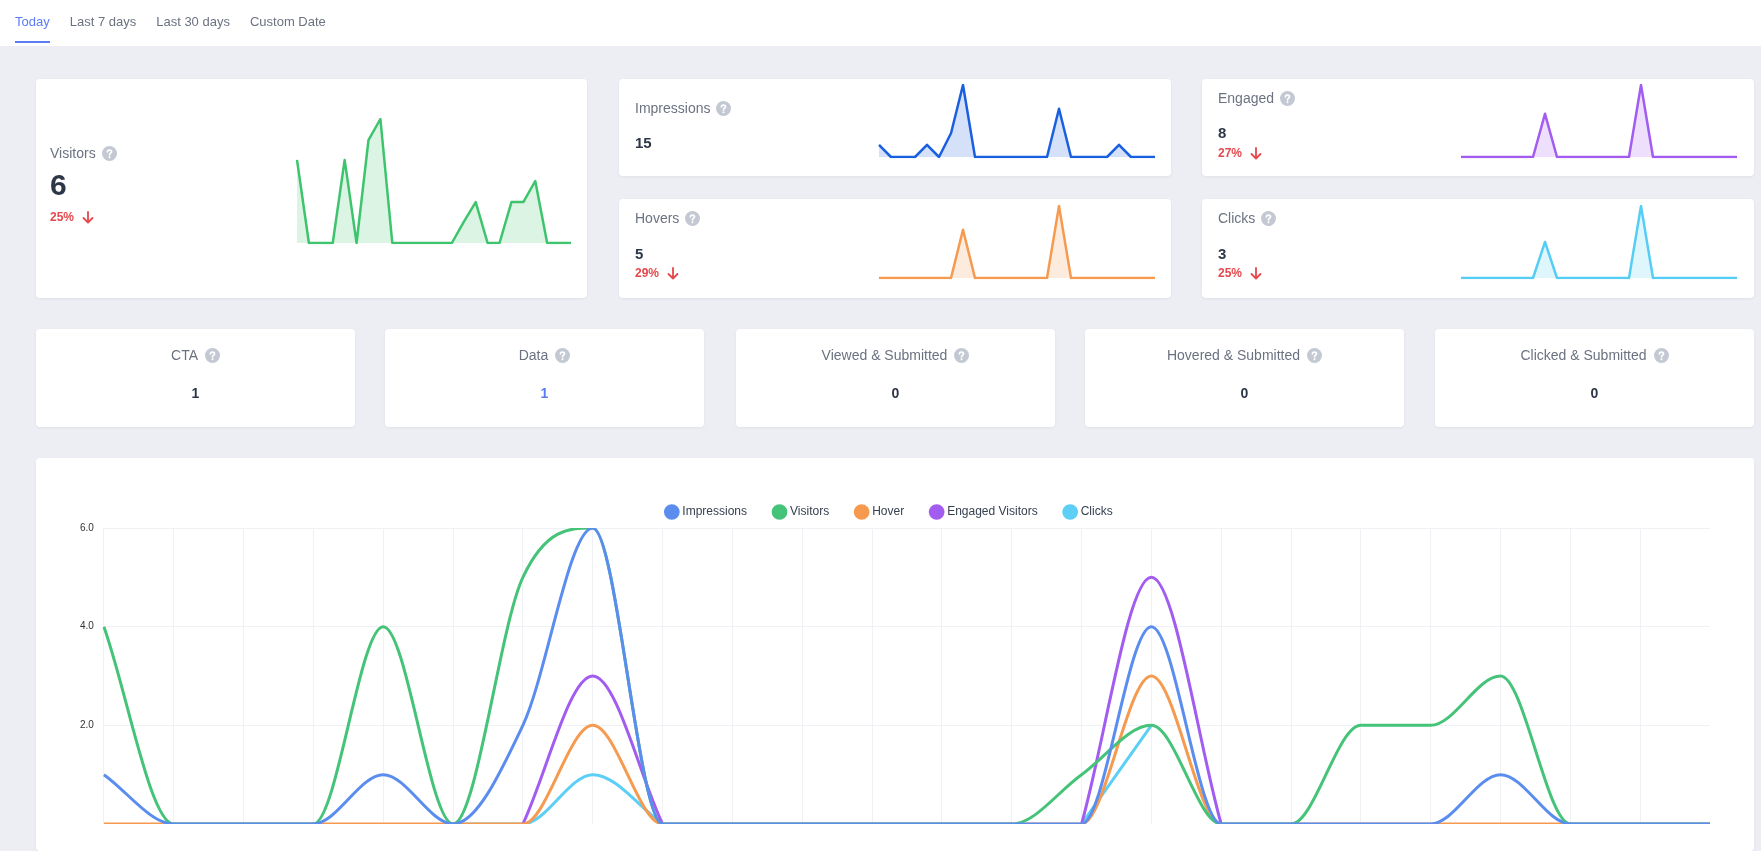 The height and width of the screenshot is (851, 1761). Describe the element at coordinates (647, 273) in the screenshot. I see `text: 29%` at that location.